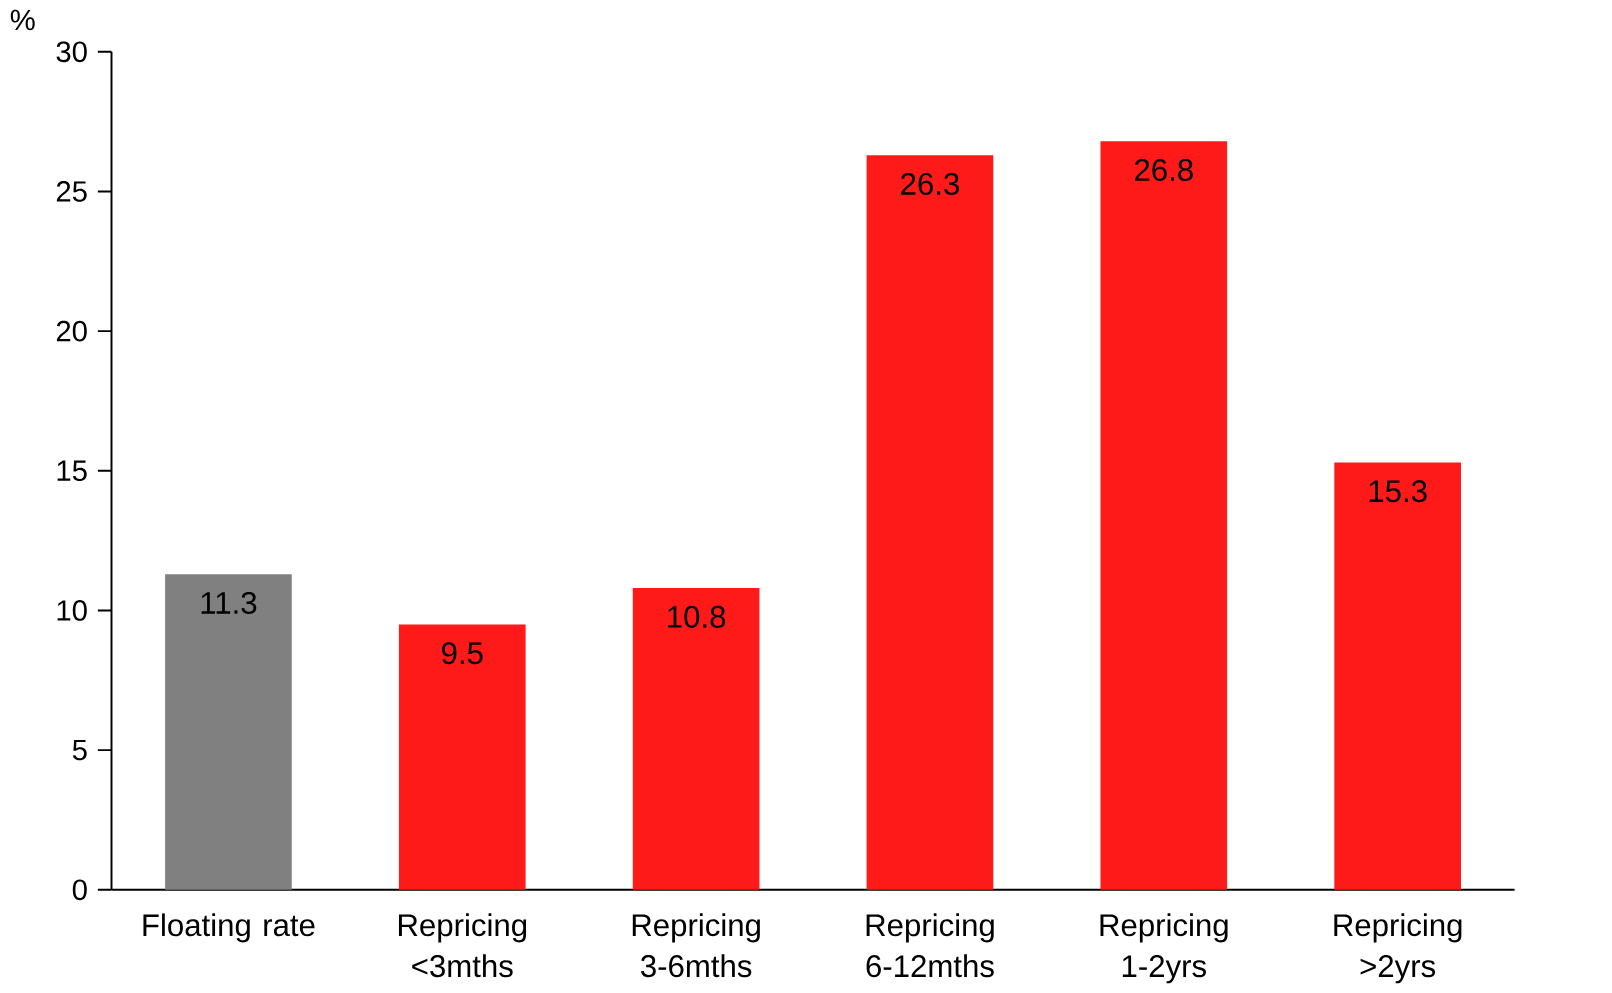  What do you see at coordinates (71, 191) in the screenshot?
I see `y-tick-label: 25` at bounding box center [71, 191].